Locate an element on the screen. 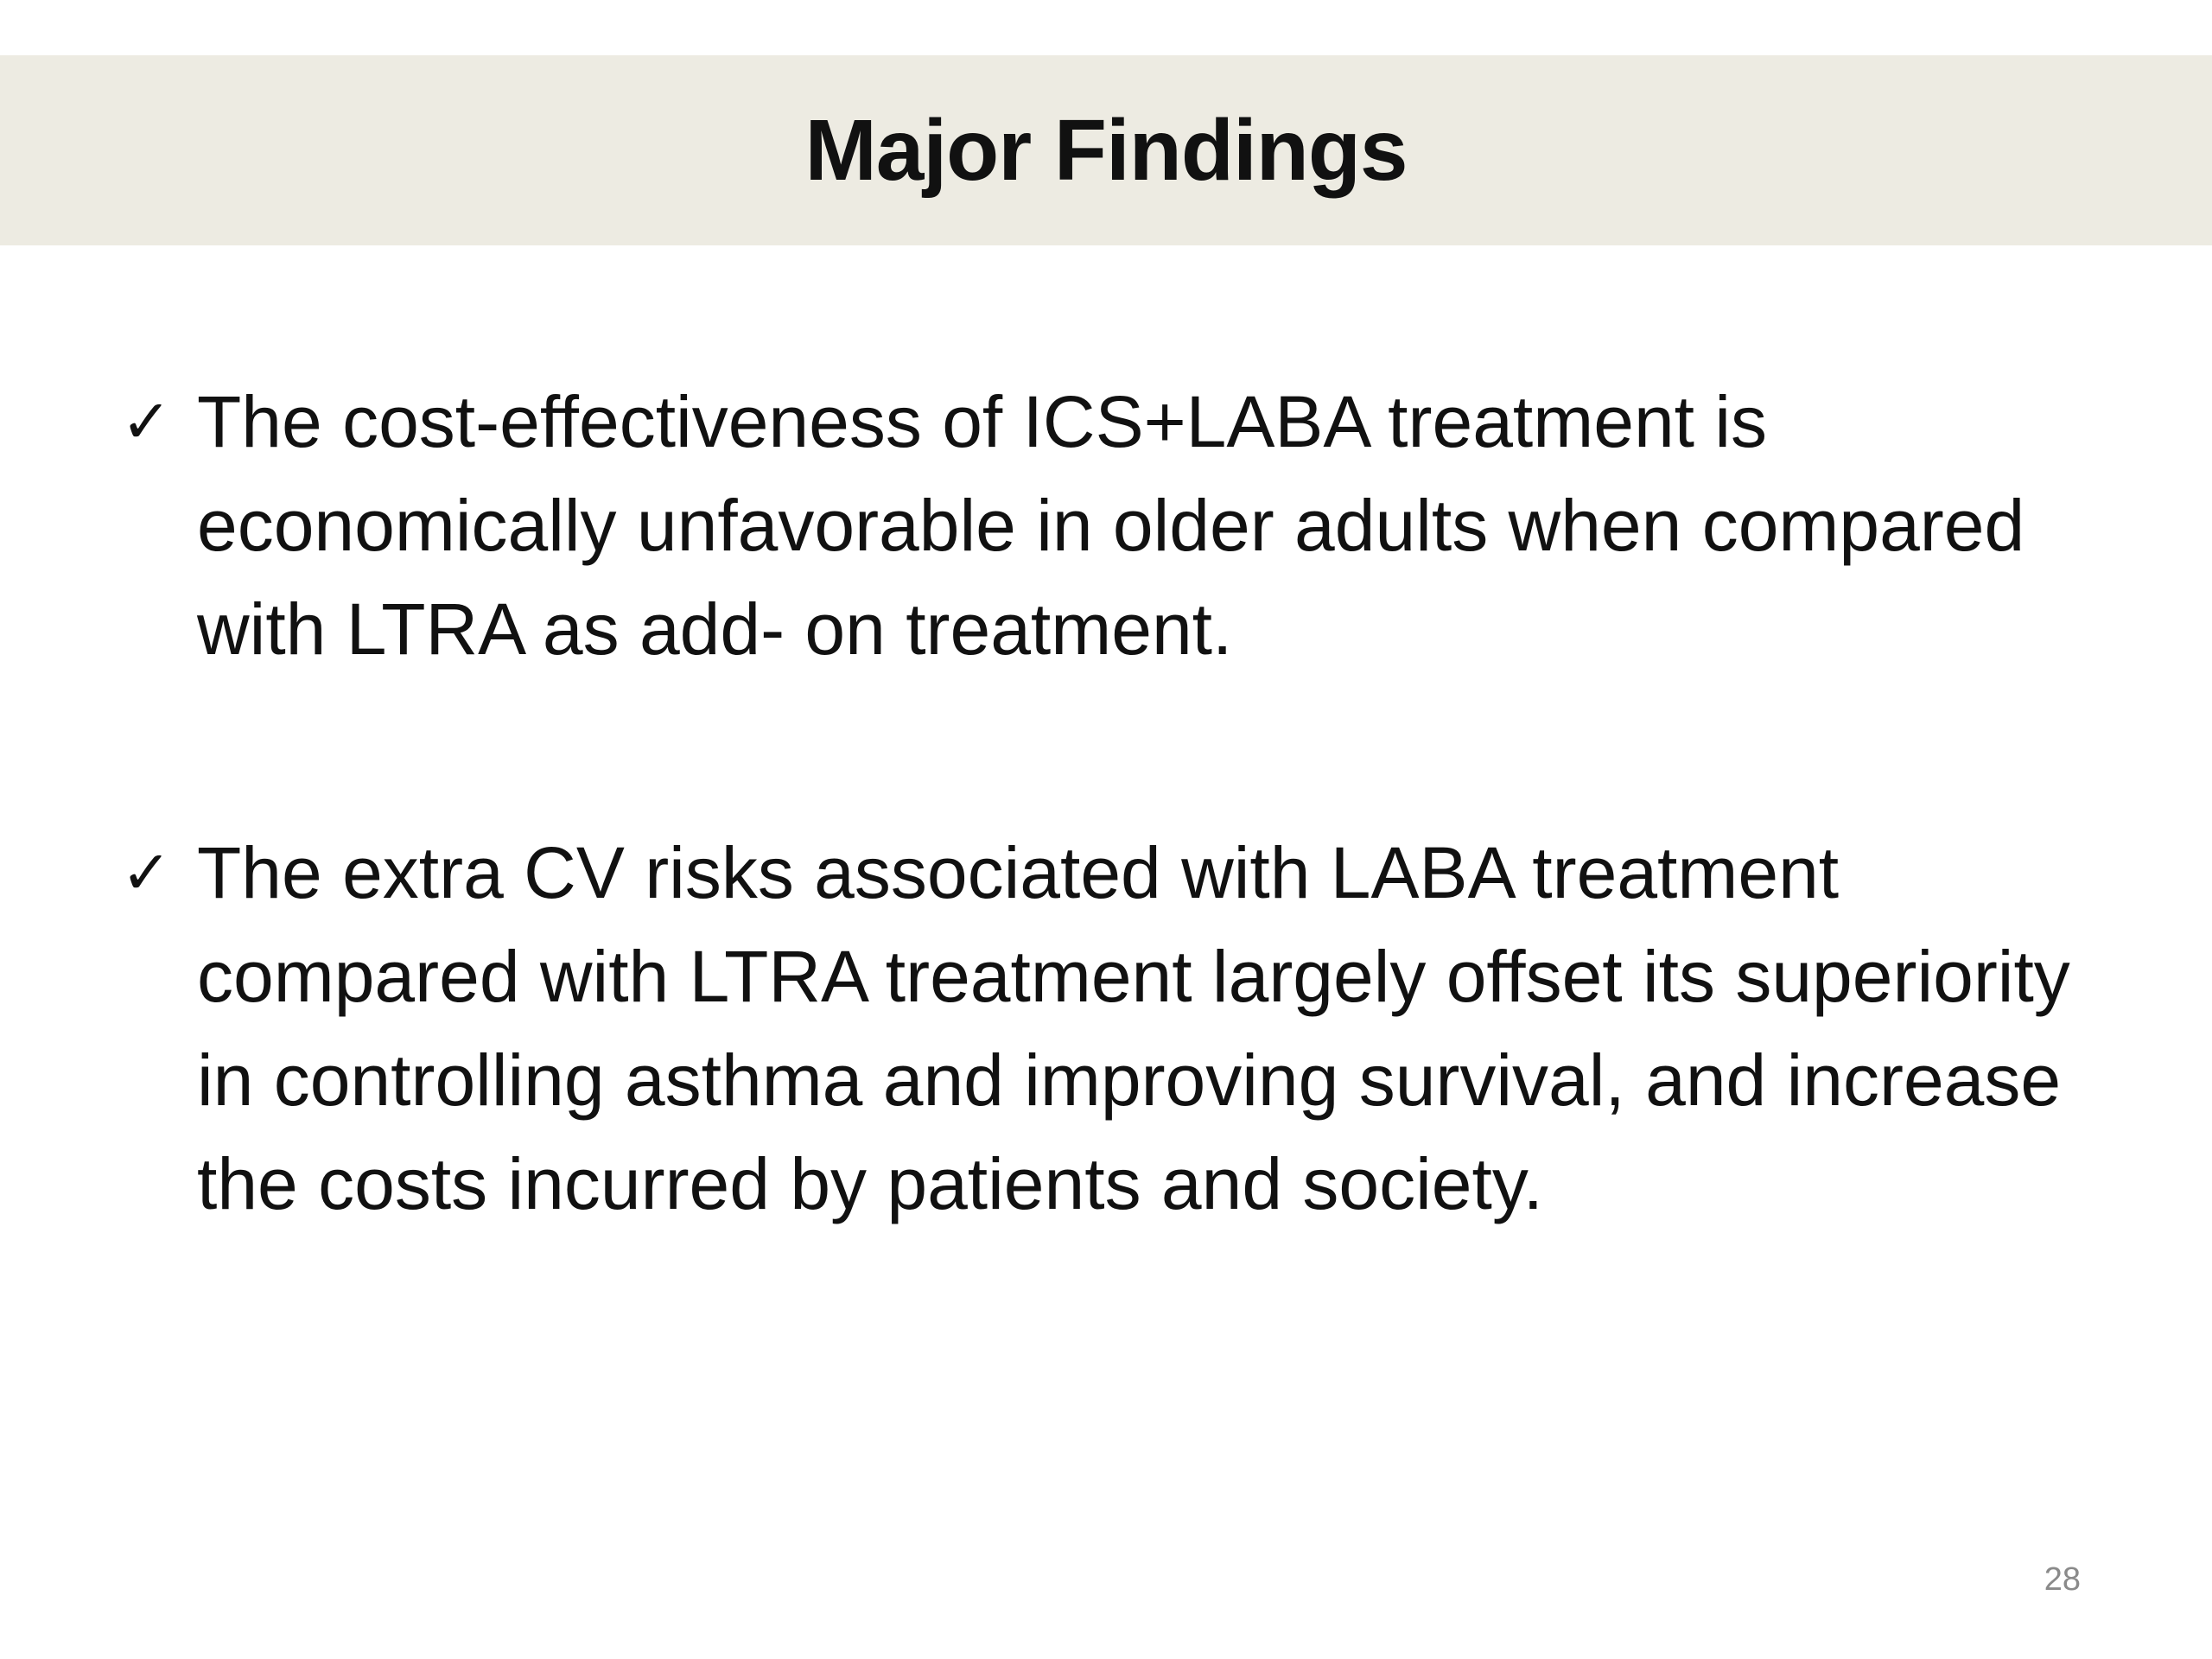 This screenshot has height=1659, width=2212. title-bar: Major Findings is located at coordinates (1106, 150).